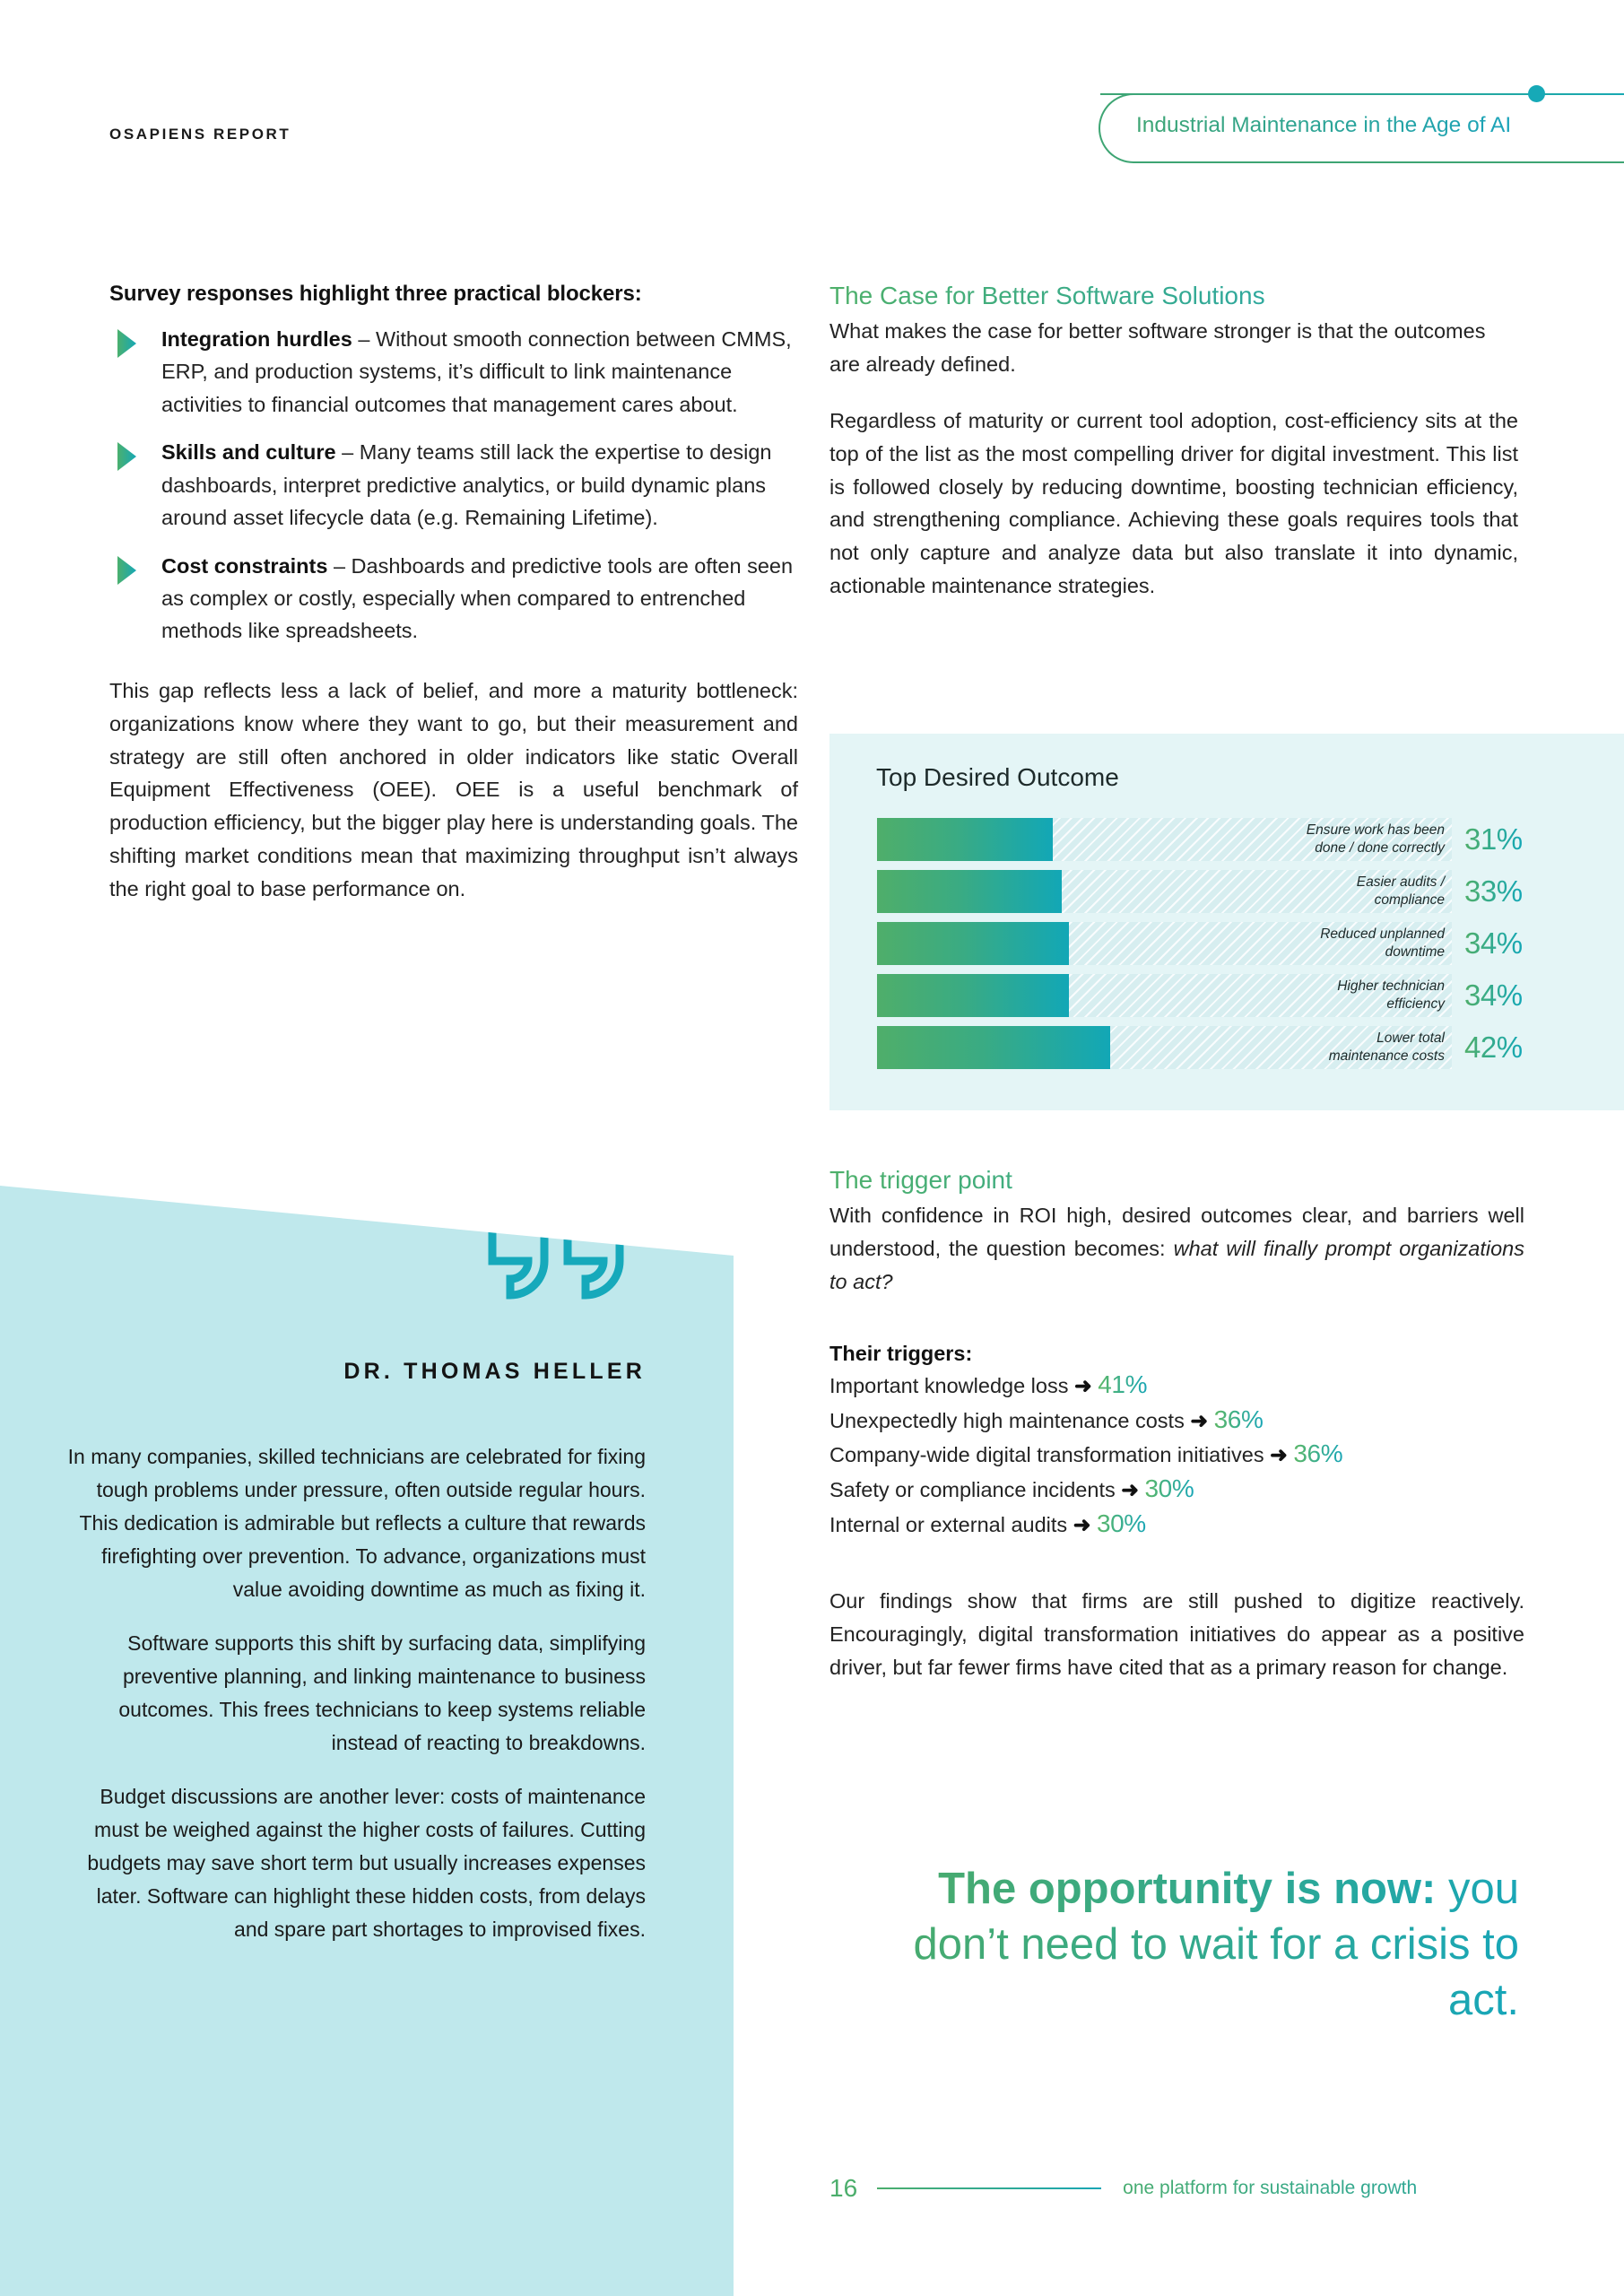  I want to click on bar-category-label: Reduced unplanned downtime, so click(1382, 943).